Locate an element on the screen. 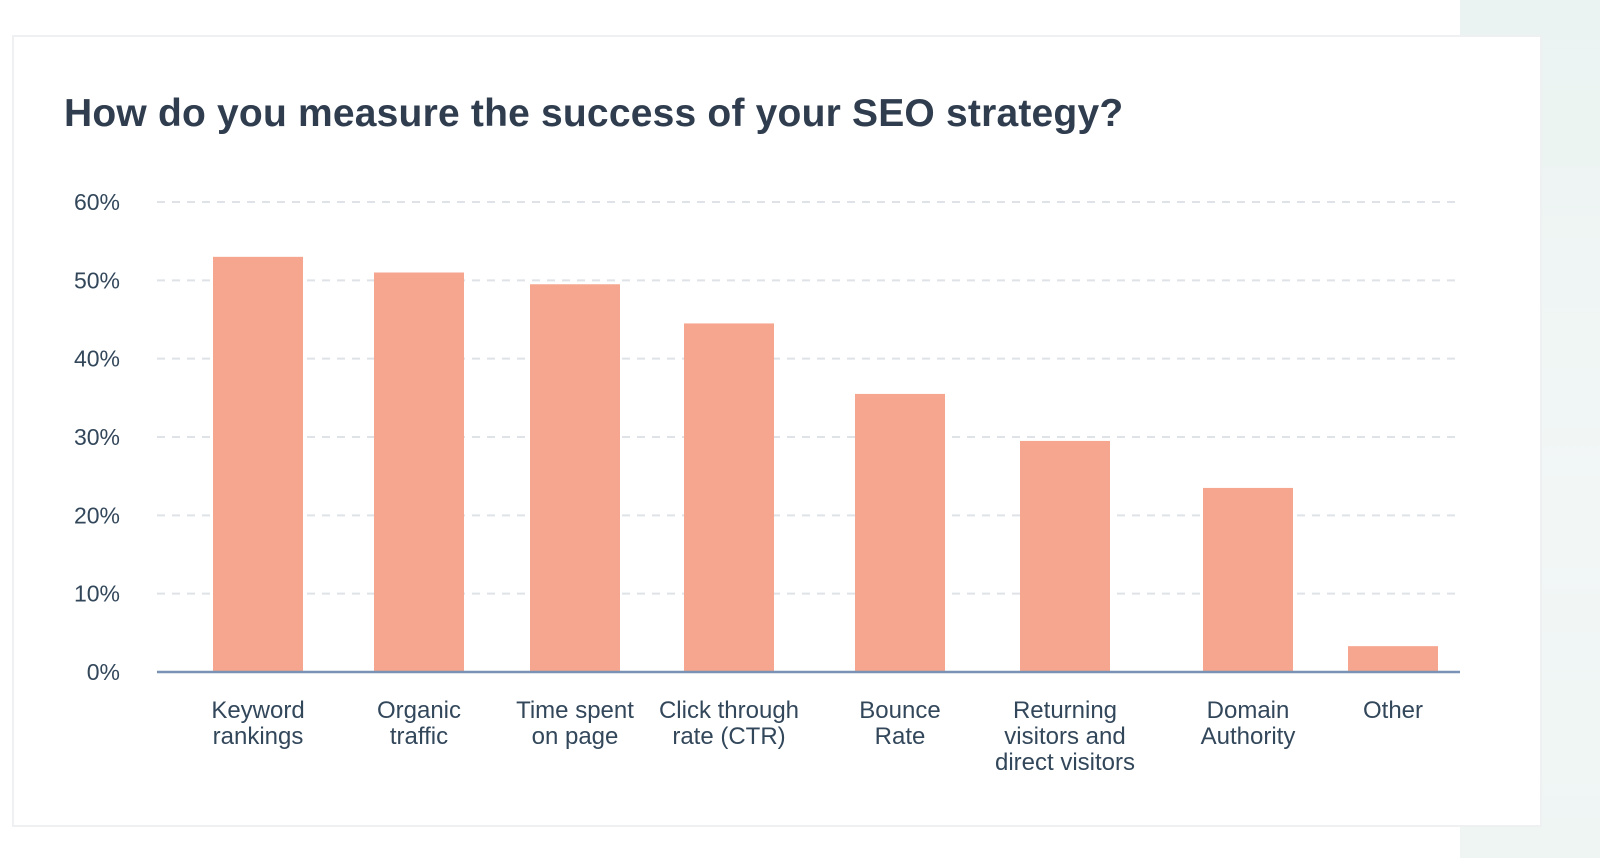 The image size is (1600, 858). x-tick-label: Click through rate (CTR) is located at coordinates (729, 723).